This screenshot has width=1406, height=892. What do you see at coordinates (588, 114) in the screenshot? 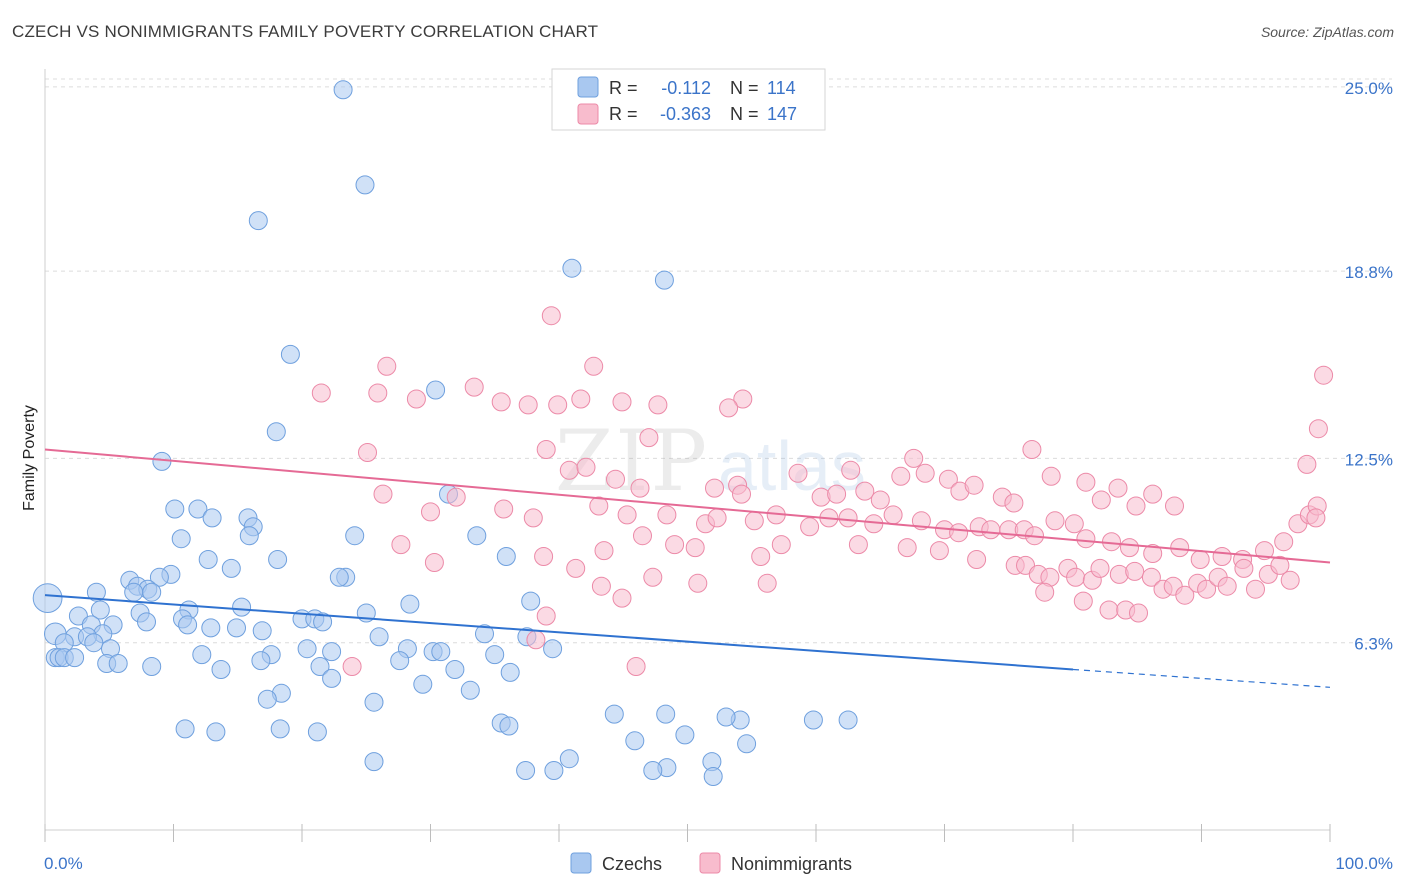
I see `legend-swatch-nonimmigrants` at bounding box center [588, 114].